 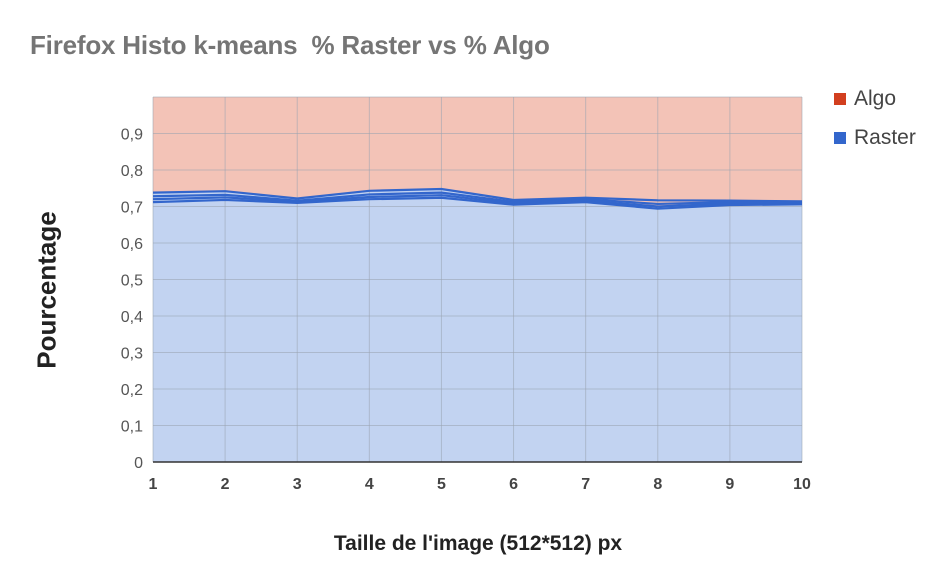 What do you see at coordinates (657, 484) in the screenshot?
I see `x-tick-label: 8` at bounding box center [657, 484].